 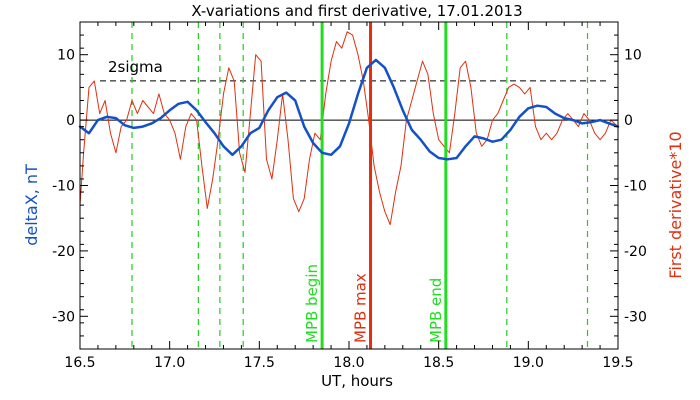 I want to click on y-tick-label-right-0: 10, so click(x=633, y=56).